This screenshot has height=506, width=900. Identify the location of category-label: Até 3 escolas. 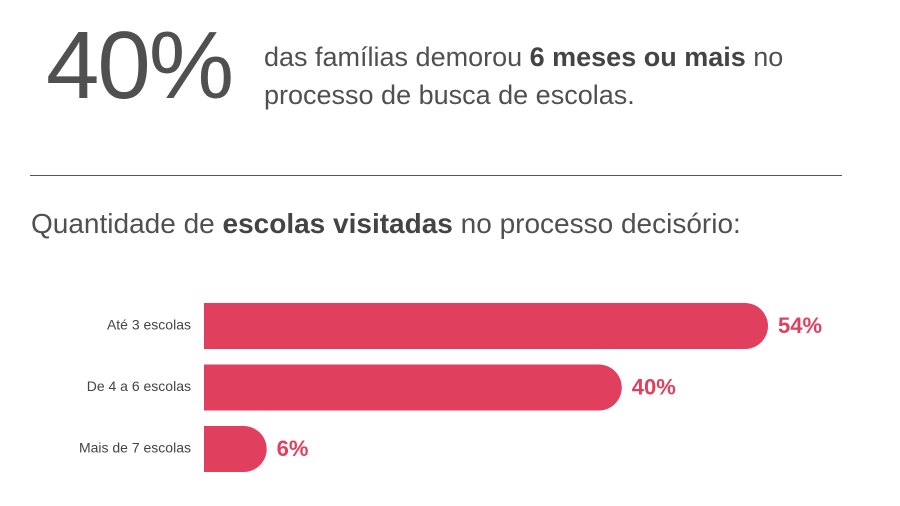
(149, 325).